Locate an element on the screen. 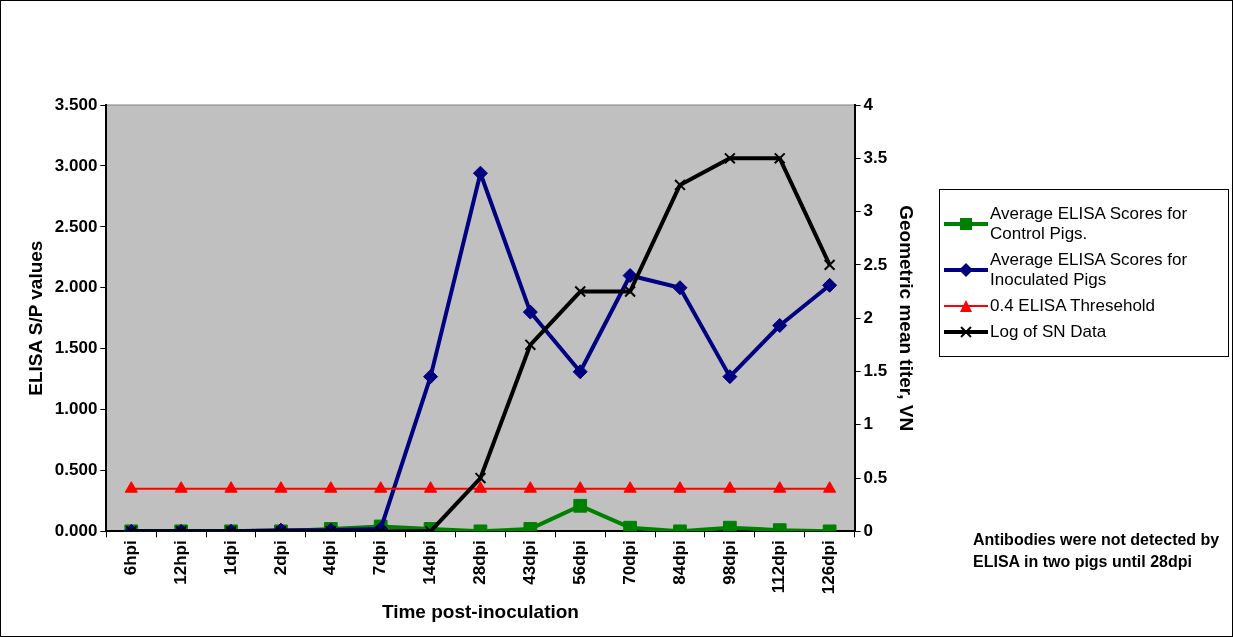 This screenshot has width=1233, height=637. y2-tick-label: 3.5 is located at coordinates (875, 157).